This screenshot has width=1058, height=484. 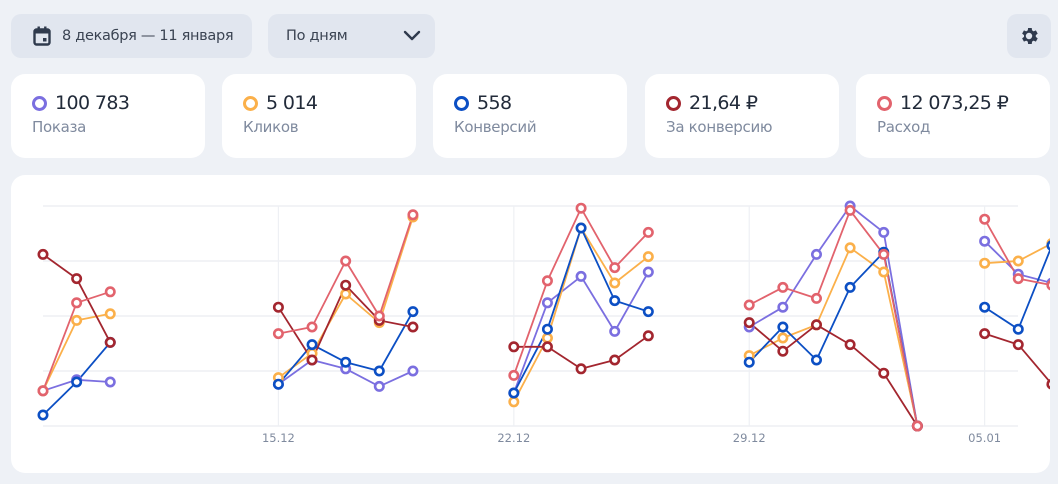 I want to click on metric-card-conversions: 558 Конверсий, so click(x=530, y=116).